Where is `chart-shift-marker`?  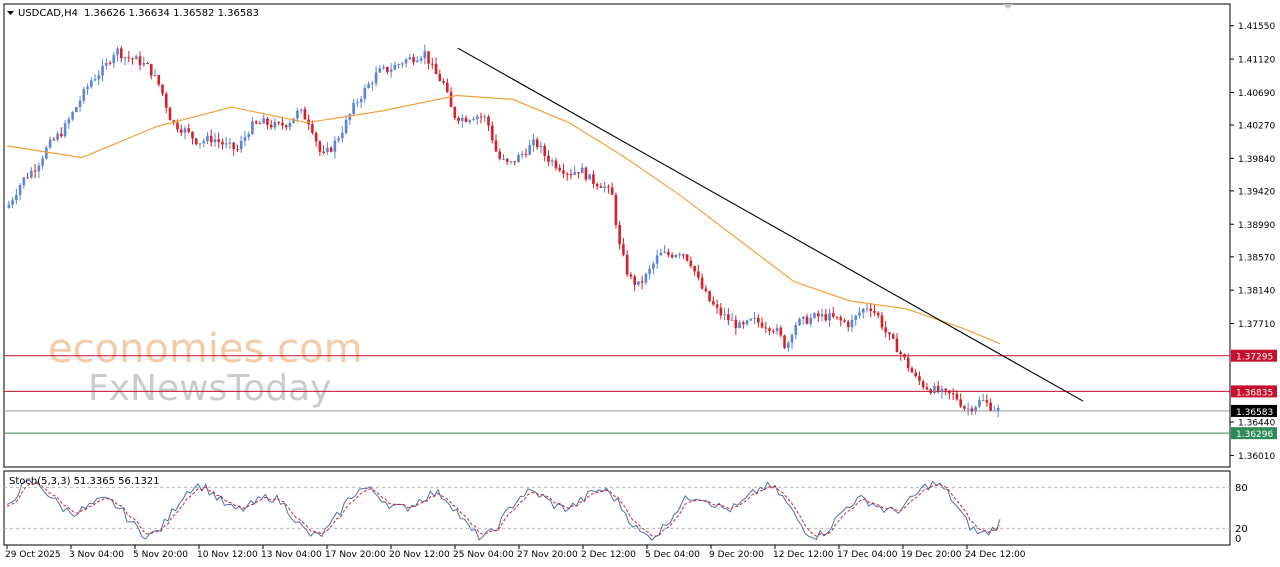 chart-shift-marker is located at coordinates (1008, 6).